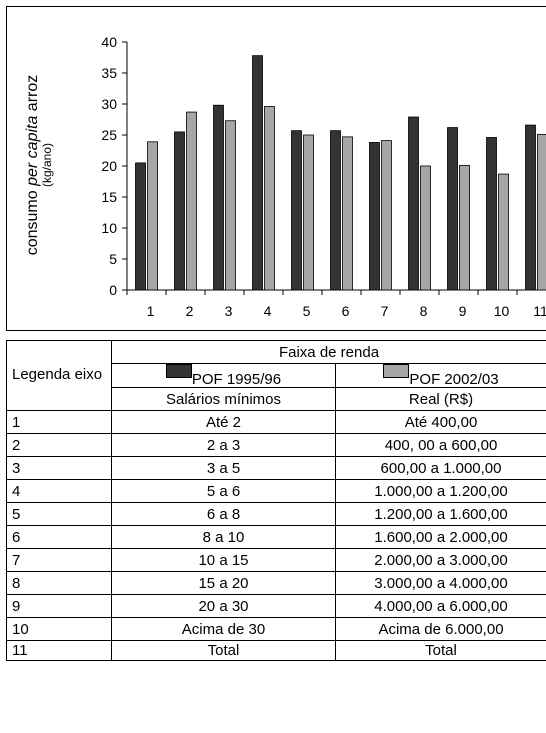 This screenshot has width=546, height=733. I want to click on x-tick-label: 7, so click(385, 311).